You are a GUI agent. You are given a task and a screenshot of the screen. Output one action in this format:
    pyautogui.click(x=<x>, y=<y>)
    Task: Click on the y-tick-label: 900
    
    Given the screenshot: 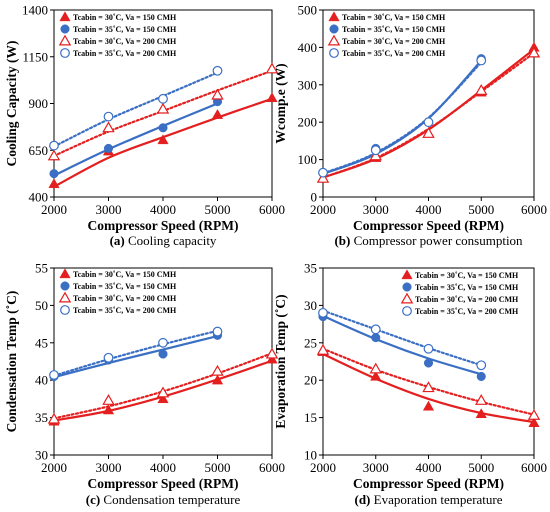 What is the action you would take?
    pyautogui.click(x=39, y=103)
    